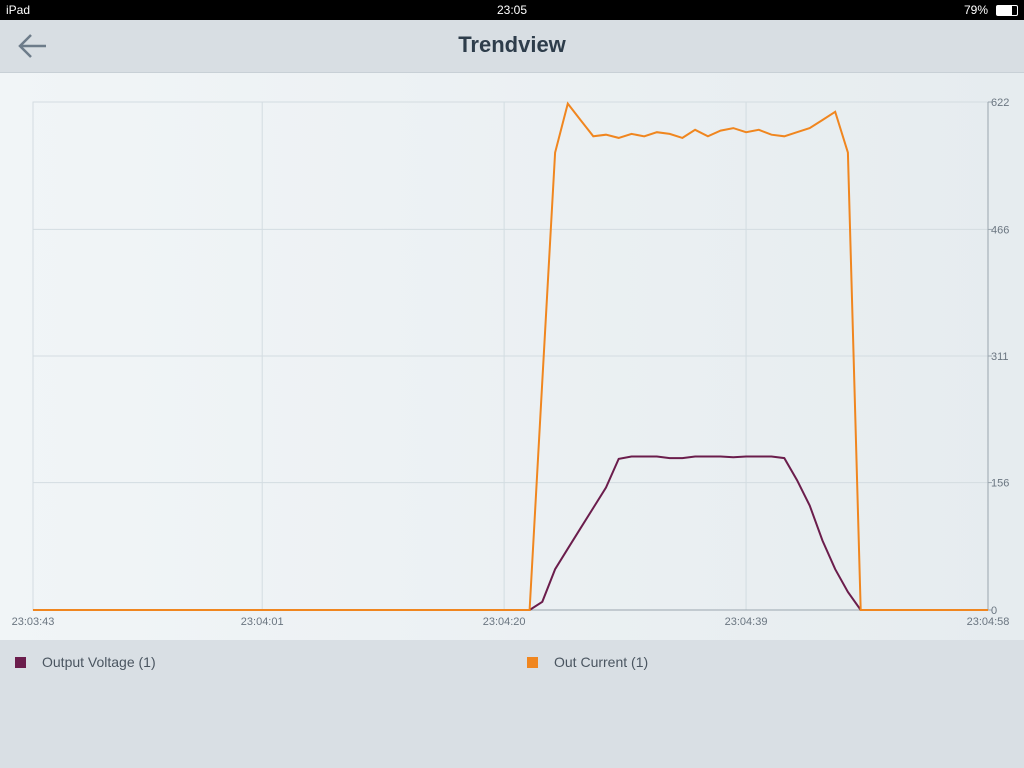 The image size is (1024, 768). What do you see at coordinates (18, 10) in the screenshot?
I see `device-name: iPad` at bounding box center [18, 10].